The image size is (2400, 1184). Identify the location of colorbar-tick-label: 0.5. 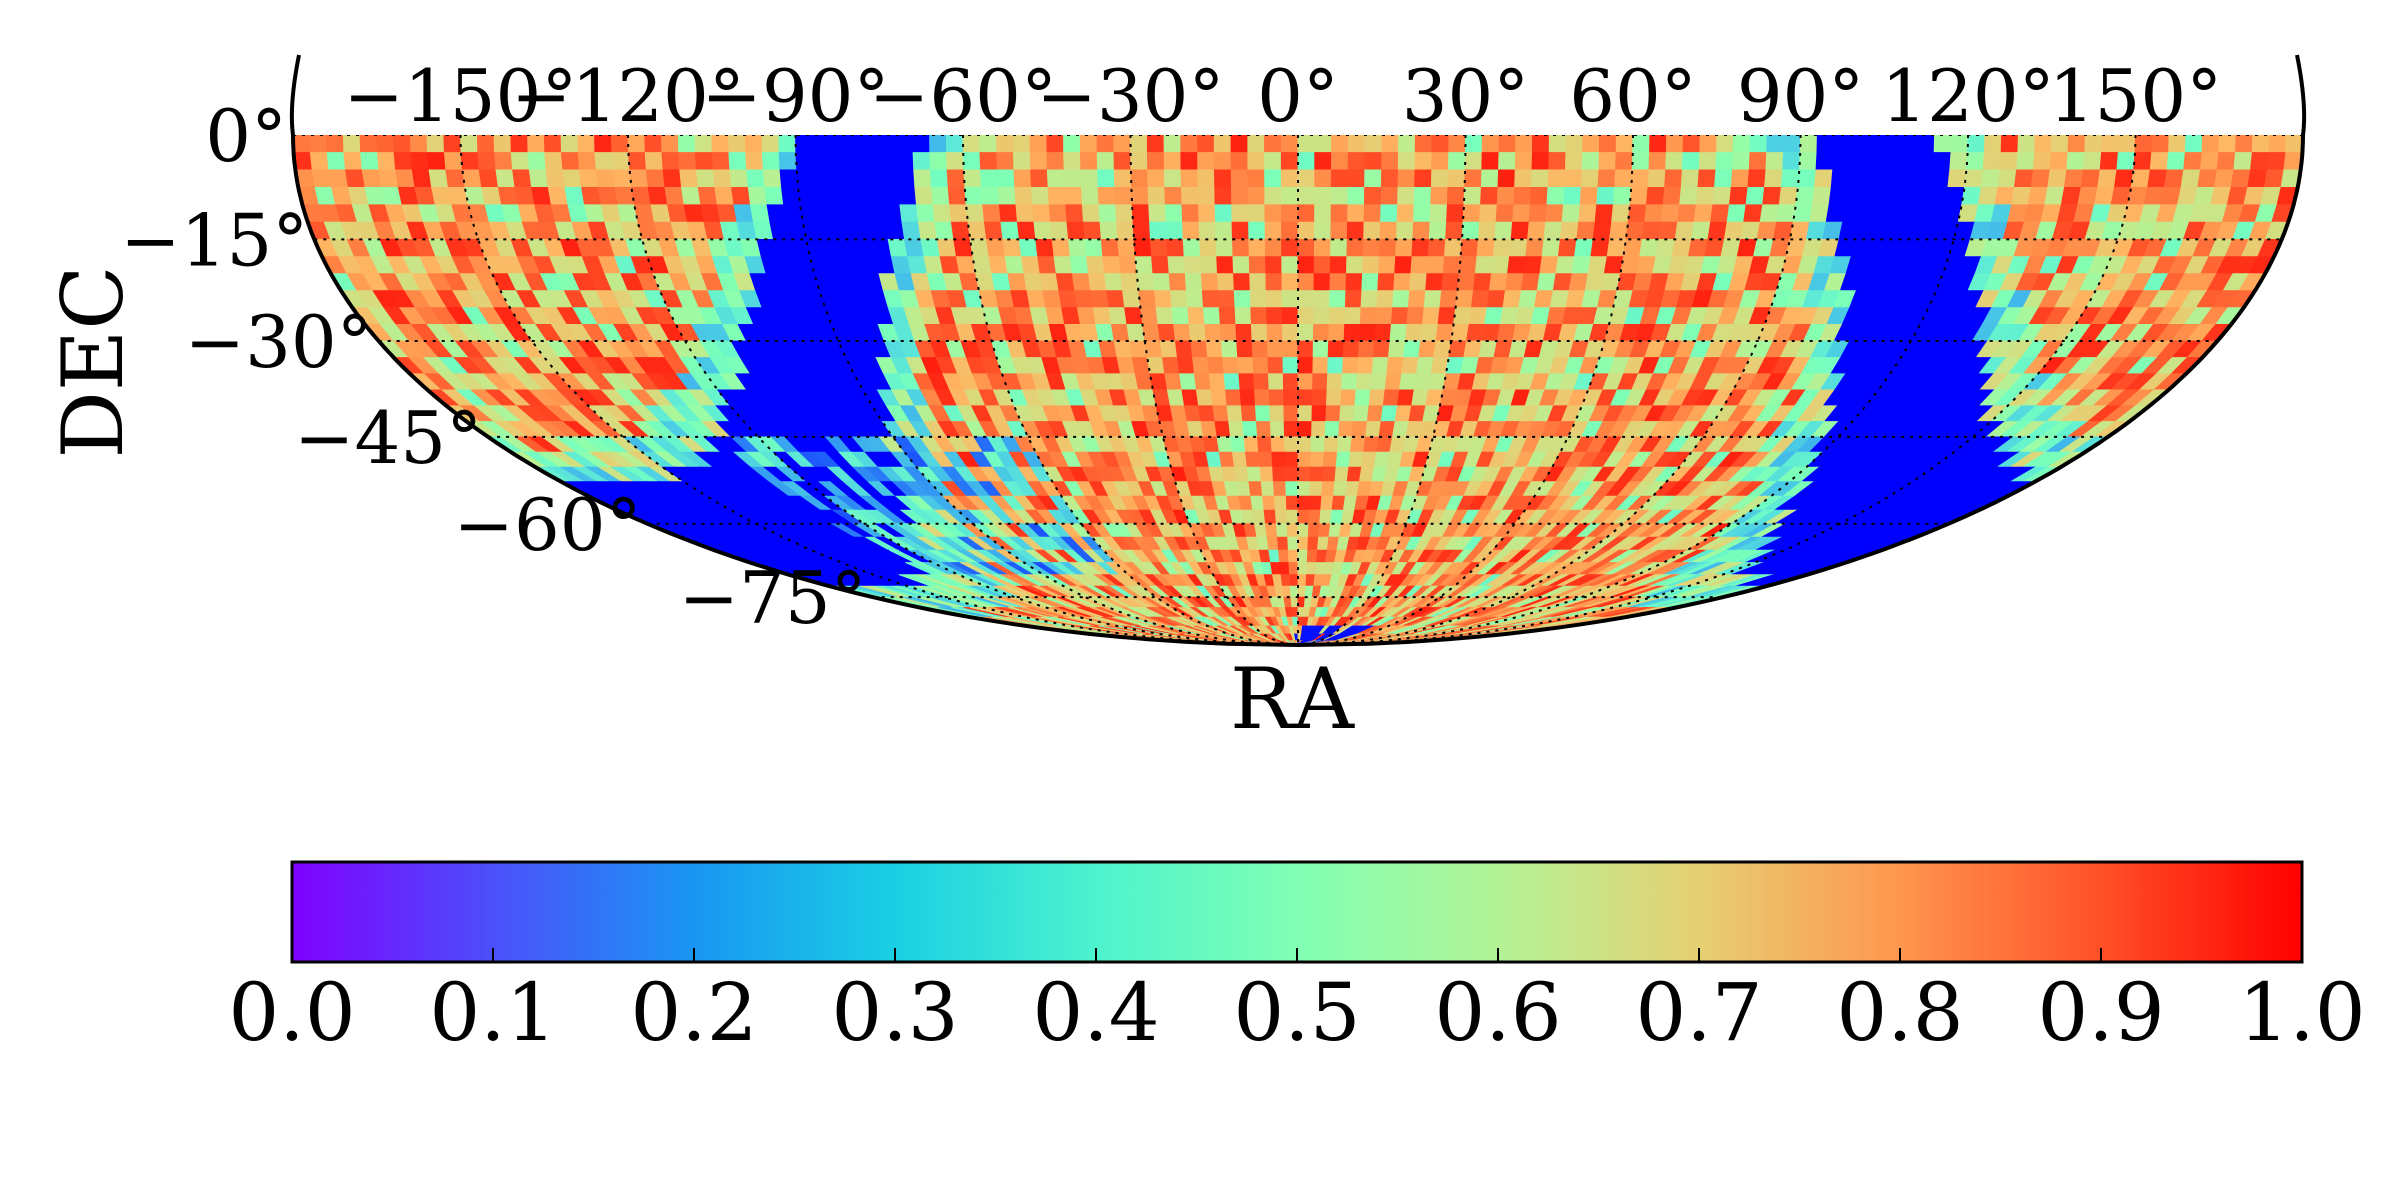
(1296, 1012).